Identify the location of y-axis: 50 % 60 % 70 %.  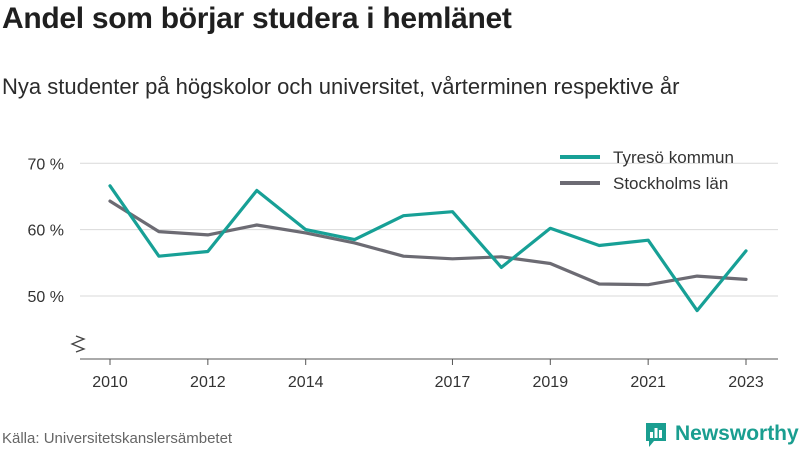
(57, 254).